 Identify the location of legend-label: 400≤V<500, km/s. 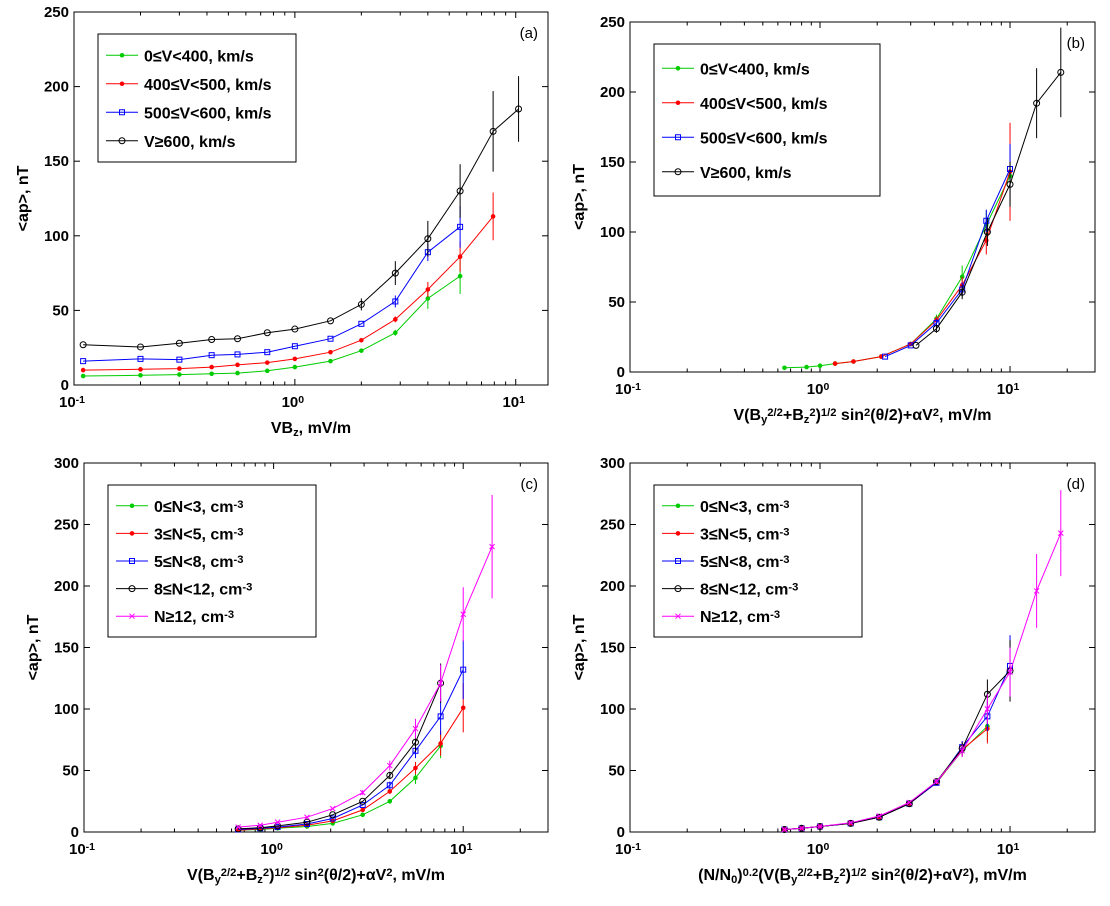
(208, 85).